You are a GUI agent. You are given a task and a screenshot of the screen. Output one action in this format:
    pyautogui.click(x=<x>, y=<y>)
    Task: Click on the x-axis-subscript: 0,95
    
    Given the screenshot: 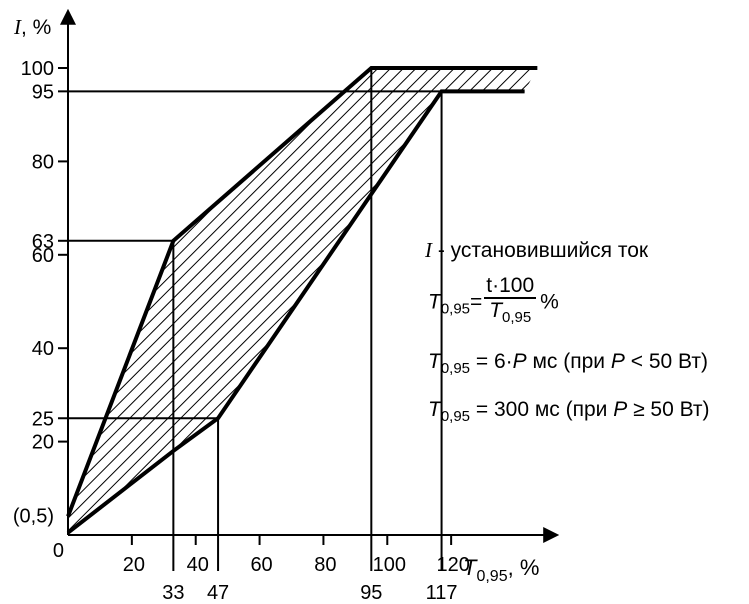 What is the action you would take?
    pyautogui.click(x=491, y=576)
    